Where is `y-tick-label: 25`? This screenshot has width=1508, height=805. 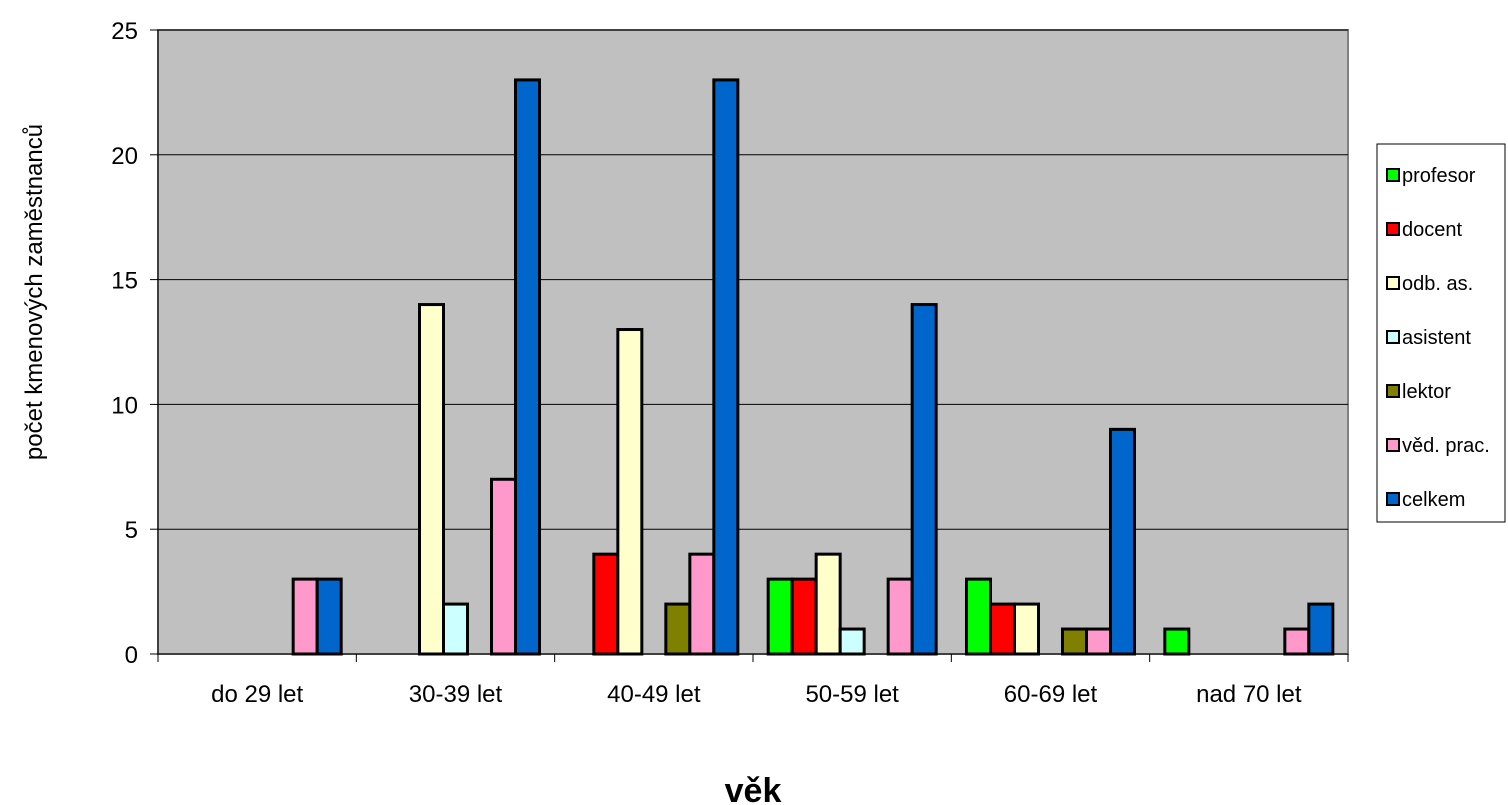
y-tick-label: 25 is located at coordinates (124, 31).